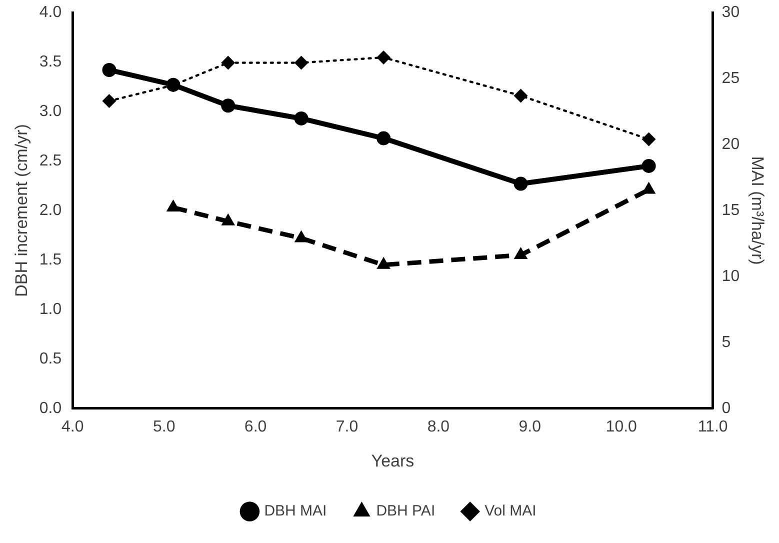  Describe the element at coordinates (50, 13) in the screenshot. I see `y-tick-label: 4.0` at that location.